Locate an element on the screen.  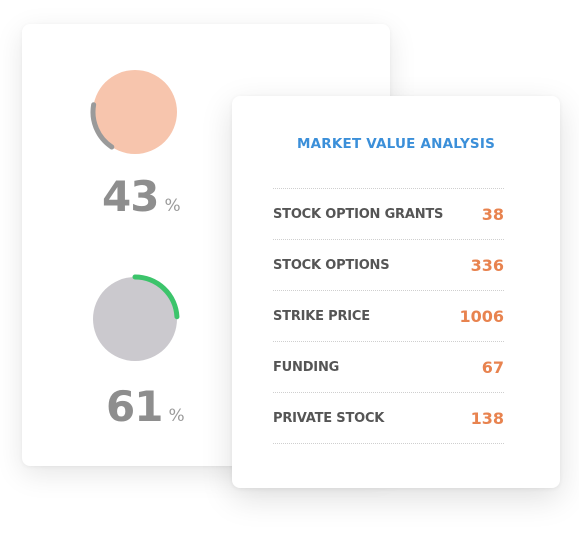
gauge-2-fill is located at coordinates (135, 319).